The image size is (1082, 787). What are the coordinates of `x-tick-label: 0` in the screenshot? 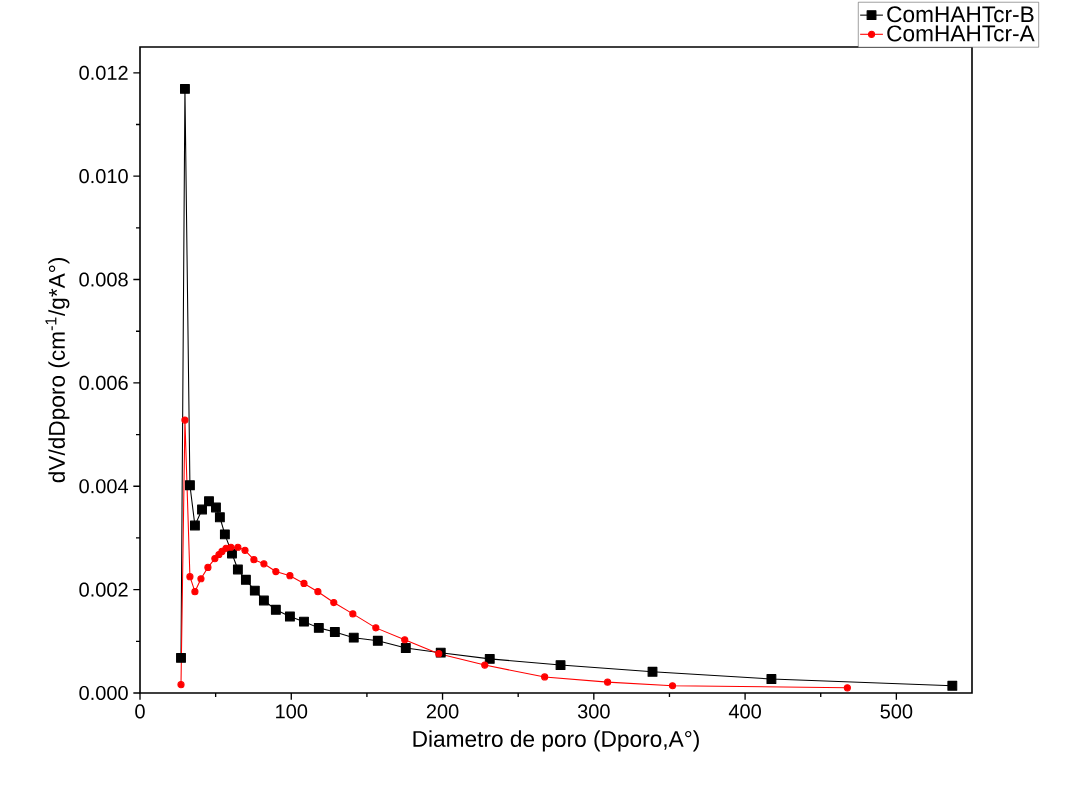 It's located at (140, 711).